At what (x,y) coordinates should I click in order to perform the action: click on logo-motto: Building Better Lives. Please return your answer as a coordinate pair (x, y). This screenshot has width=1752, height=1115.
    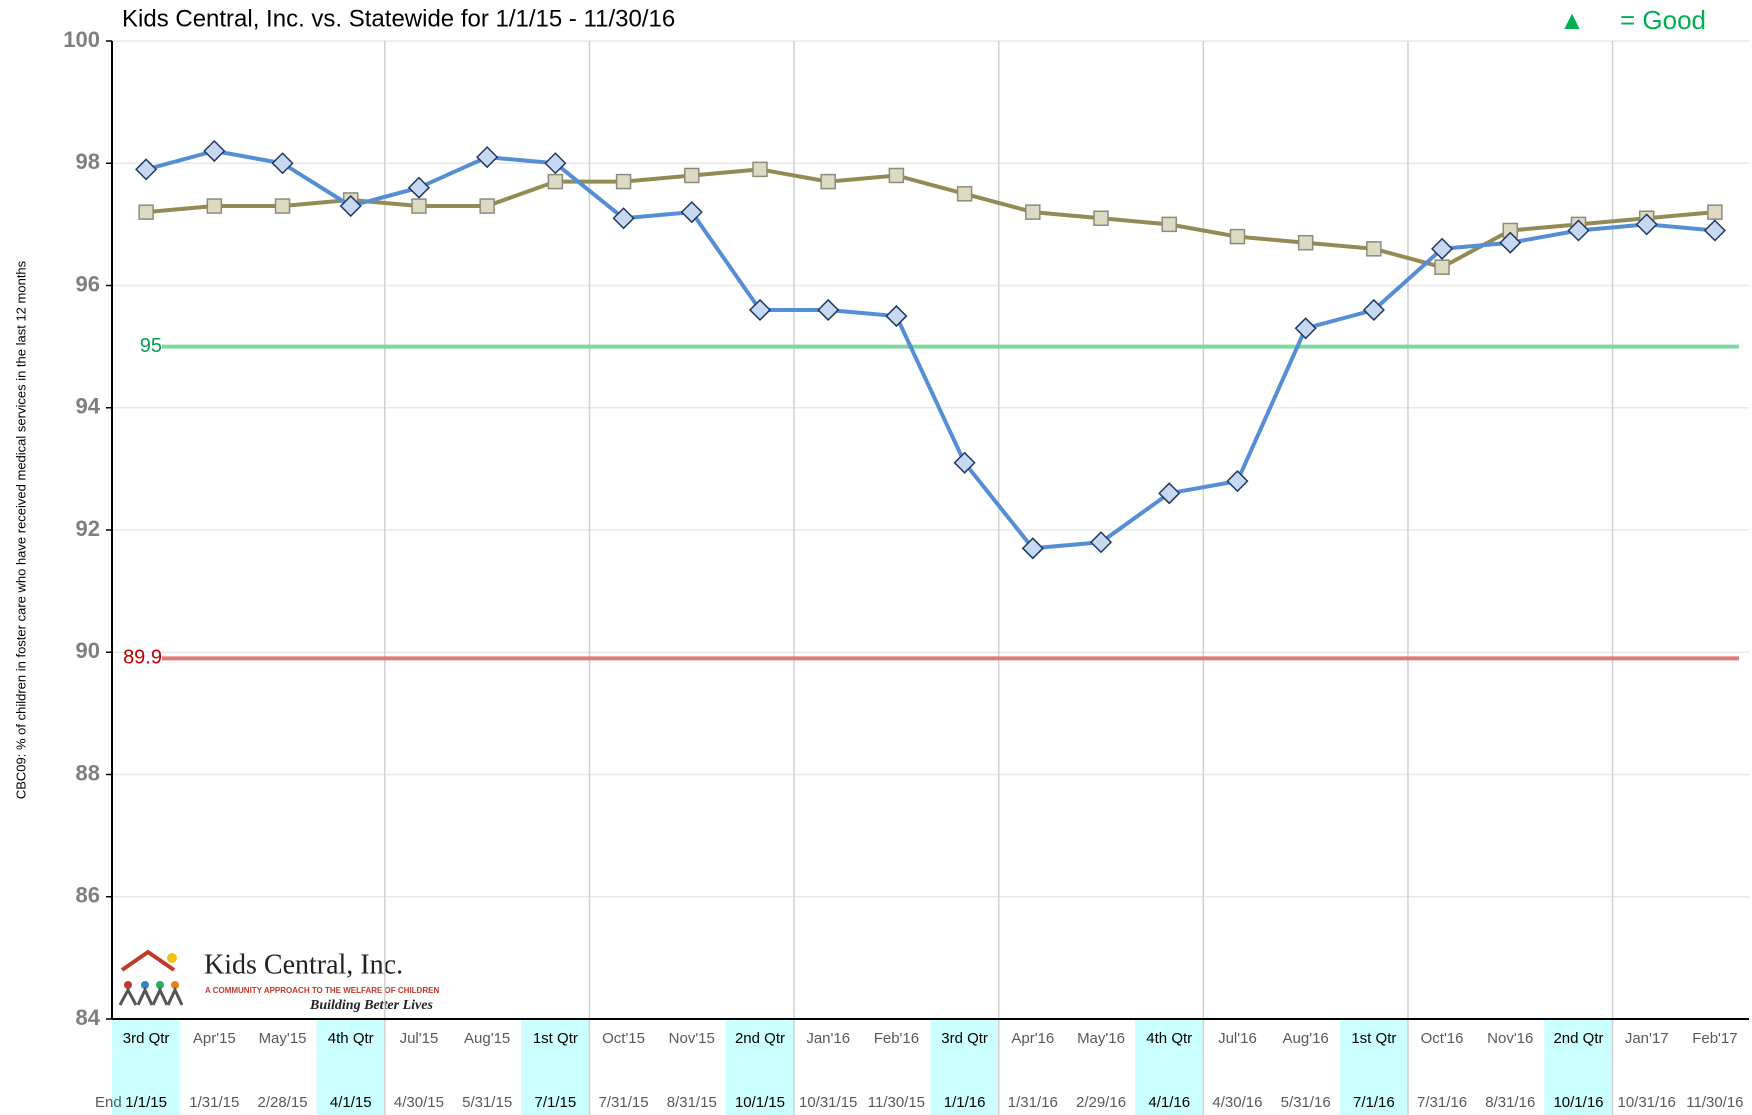
    Looking at the image, I should click on (371, 1005).